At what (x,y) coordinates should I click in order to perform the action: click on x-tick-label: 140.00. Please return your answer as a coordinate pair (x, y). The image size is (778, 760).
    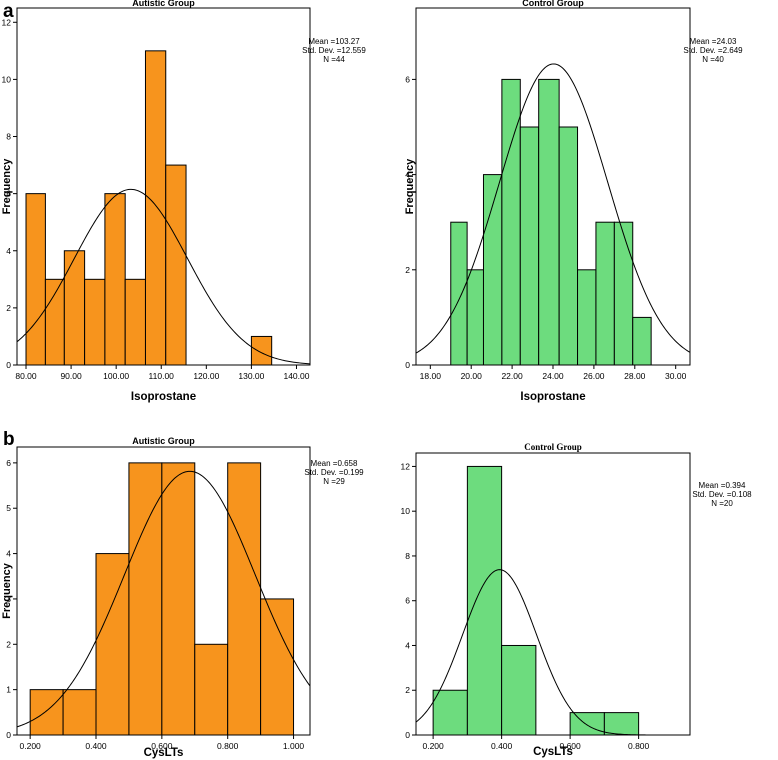
    Looking at the image, I should click on (296, 376).